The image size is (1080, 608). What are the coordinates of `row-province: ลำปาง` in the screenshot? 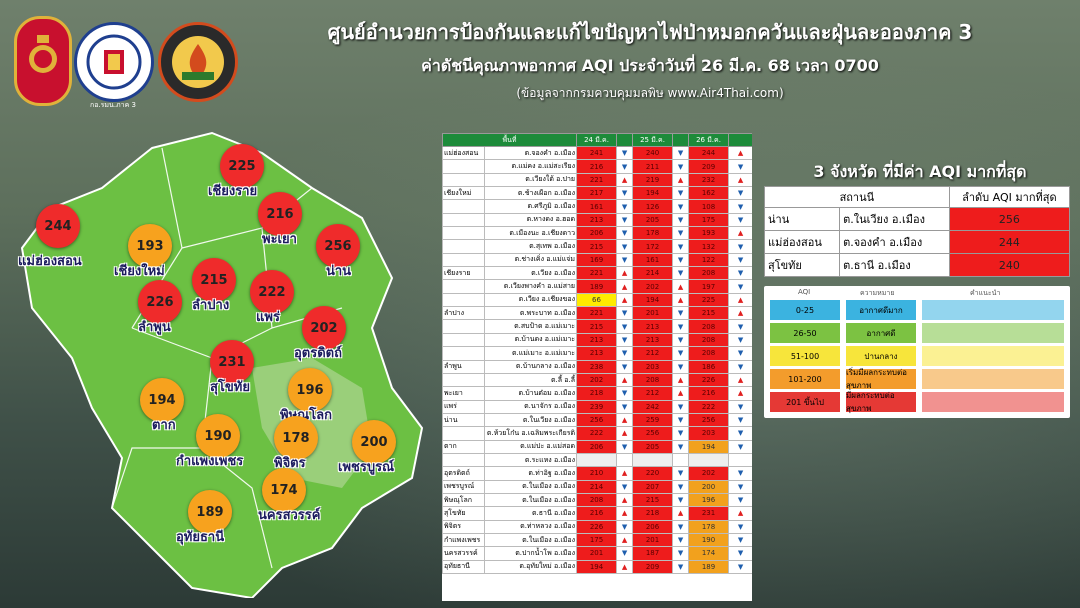 It's located at (463, 313).